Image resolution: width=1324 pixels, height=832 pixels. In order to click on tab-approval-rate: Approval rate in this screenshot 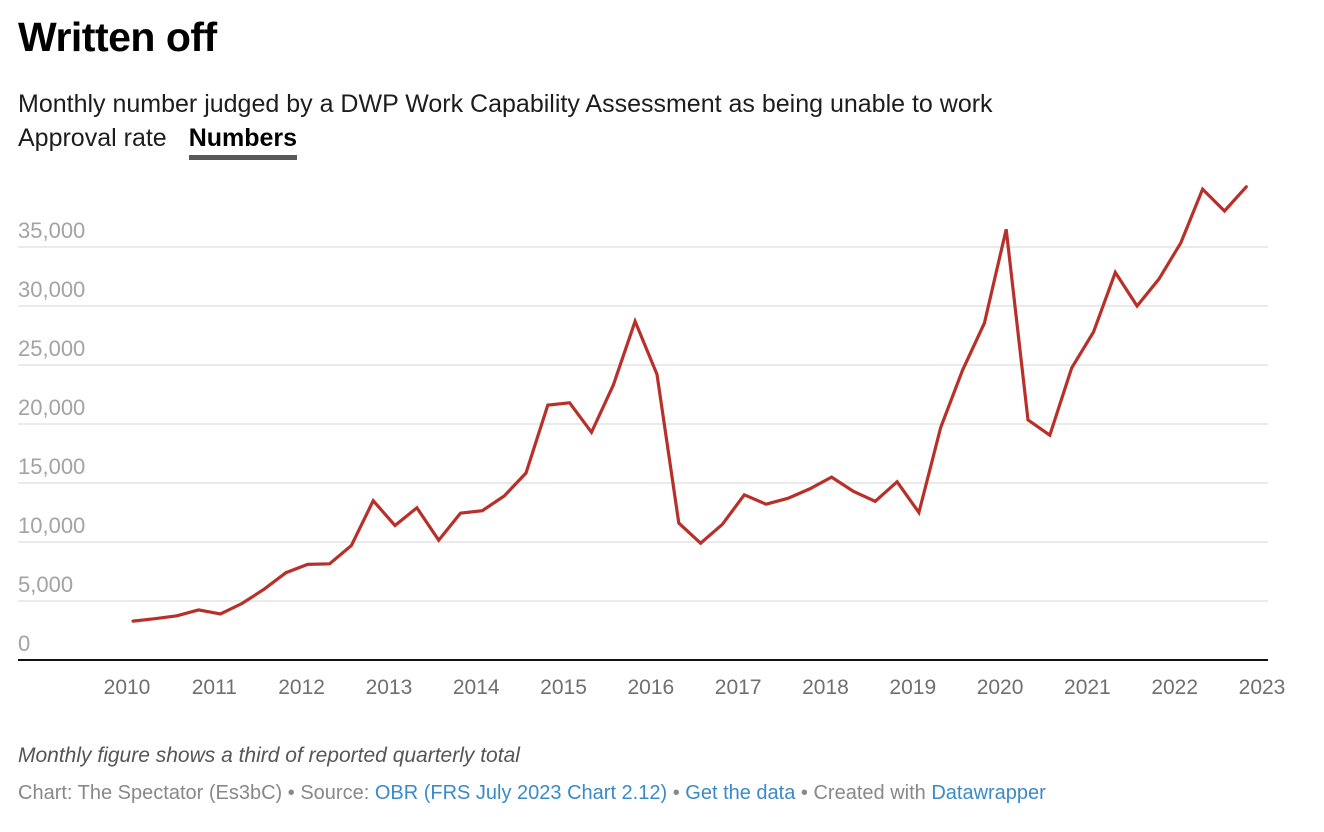, I will do `click(92, 138)`.